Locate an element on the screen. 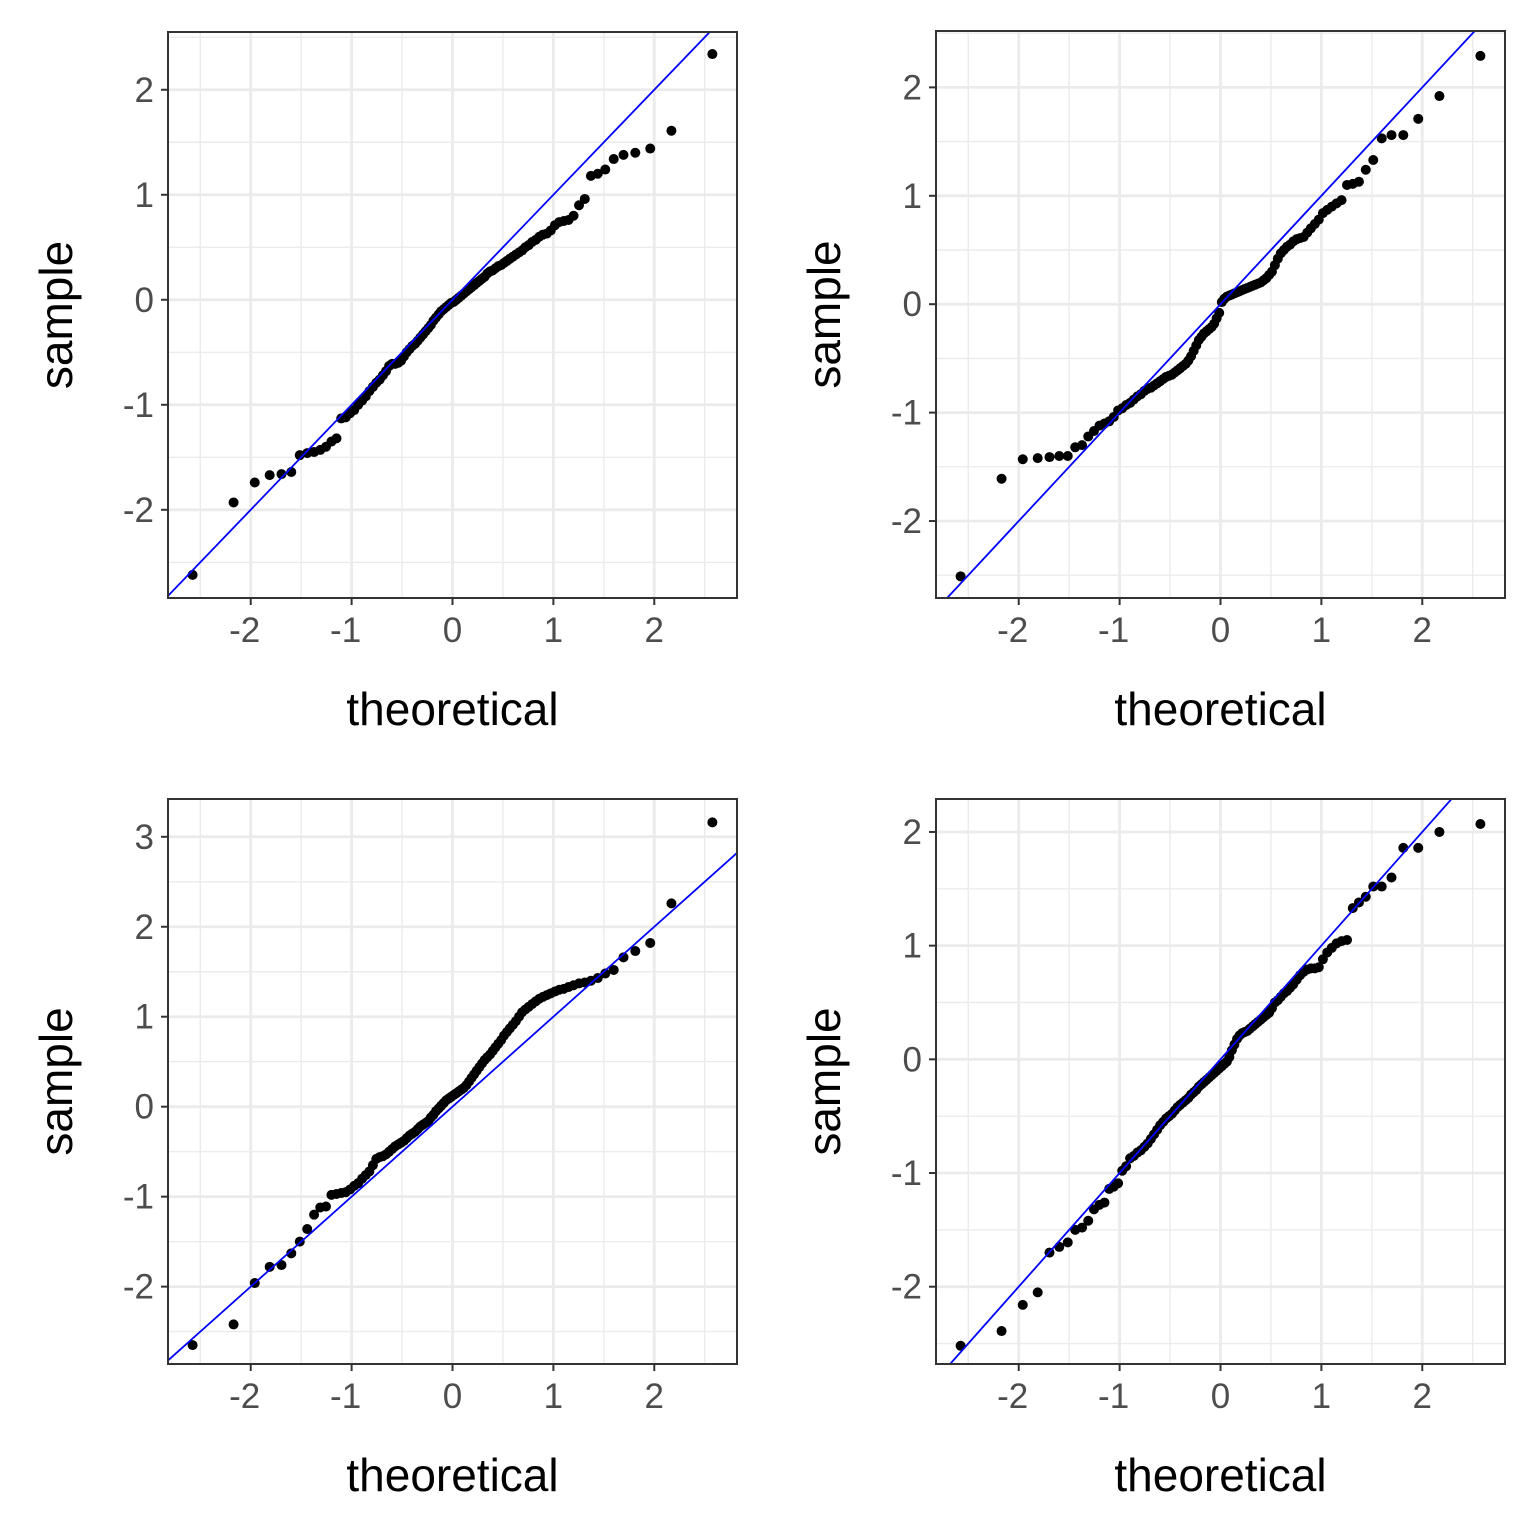  x-tick-label: 0 is located at coordinates (452, 1396).